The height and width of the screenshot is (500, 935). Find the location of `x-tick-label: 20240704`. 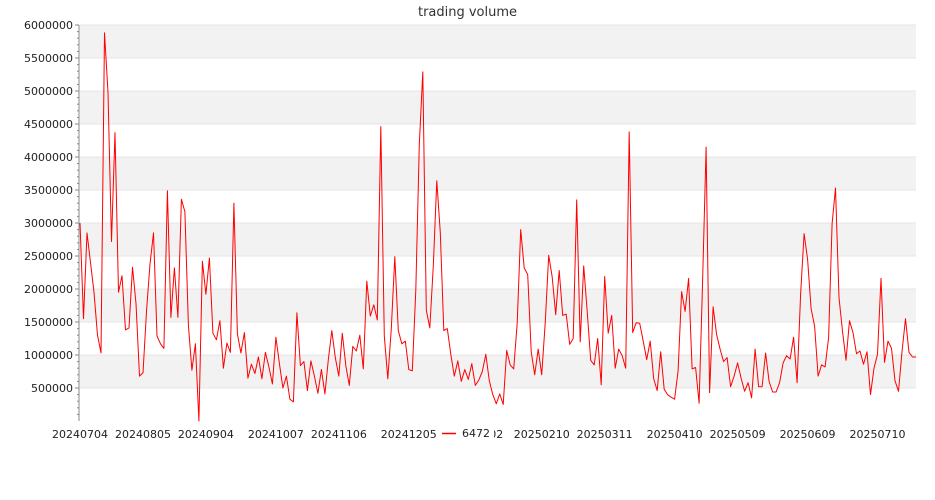

x-tick-label: 20240704 is located at coordinates (80, 434).